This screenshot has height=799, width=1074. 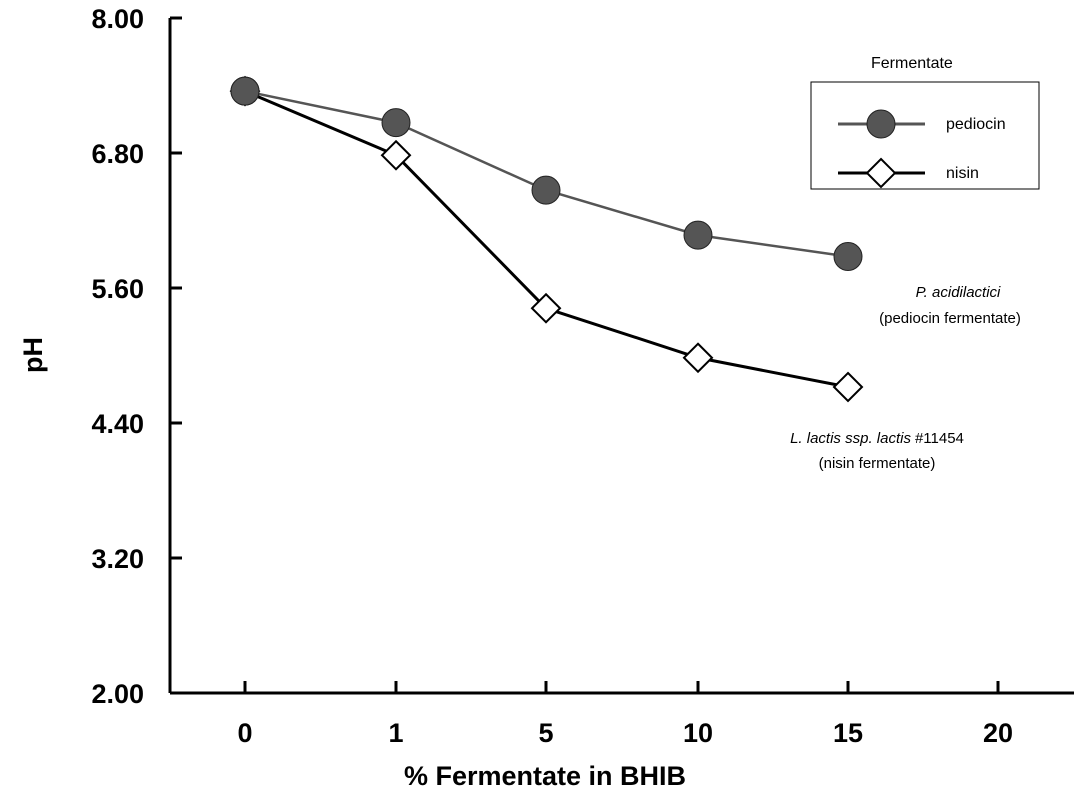 I want to click on legend-nisin-label: nisin, so click(x=962, y=173).